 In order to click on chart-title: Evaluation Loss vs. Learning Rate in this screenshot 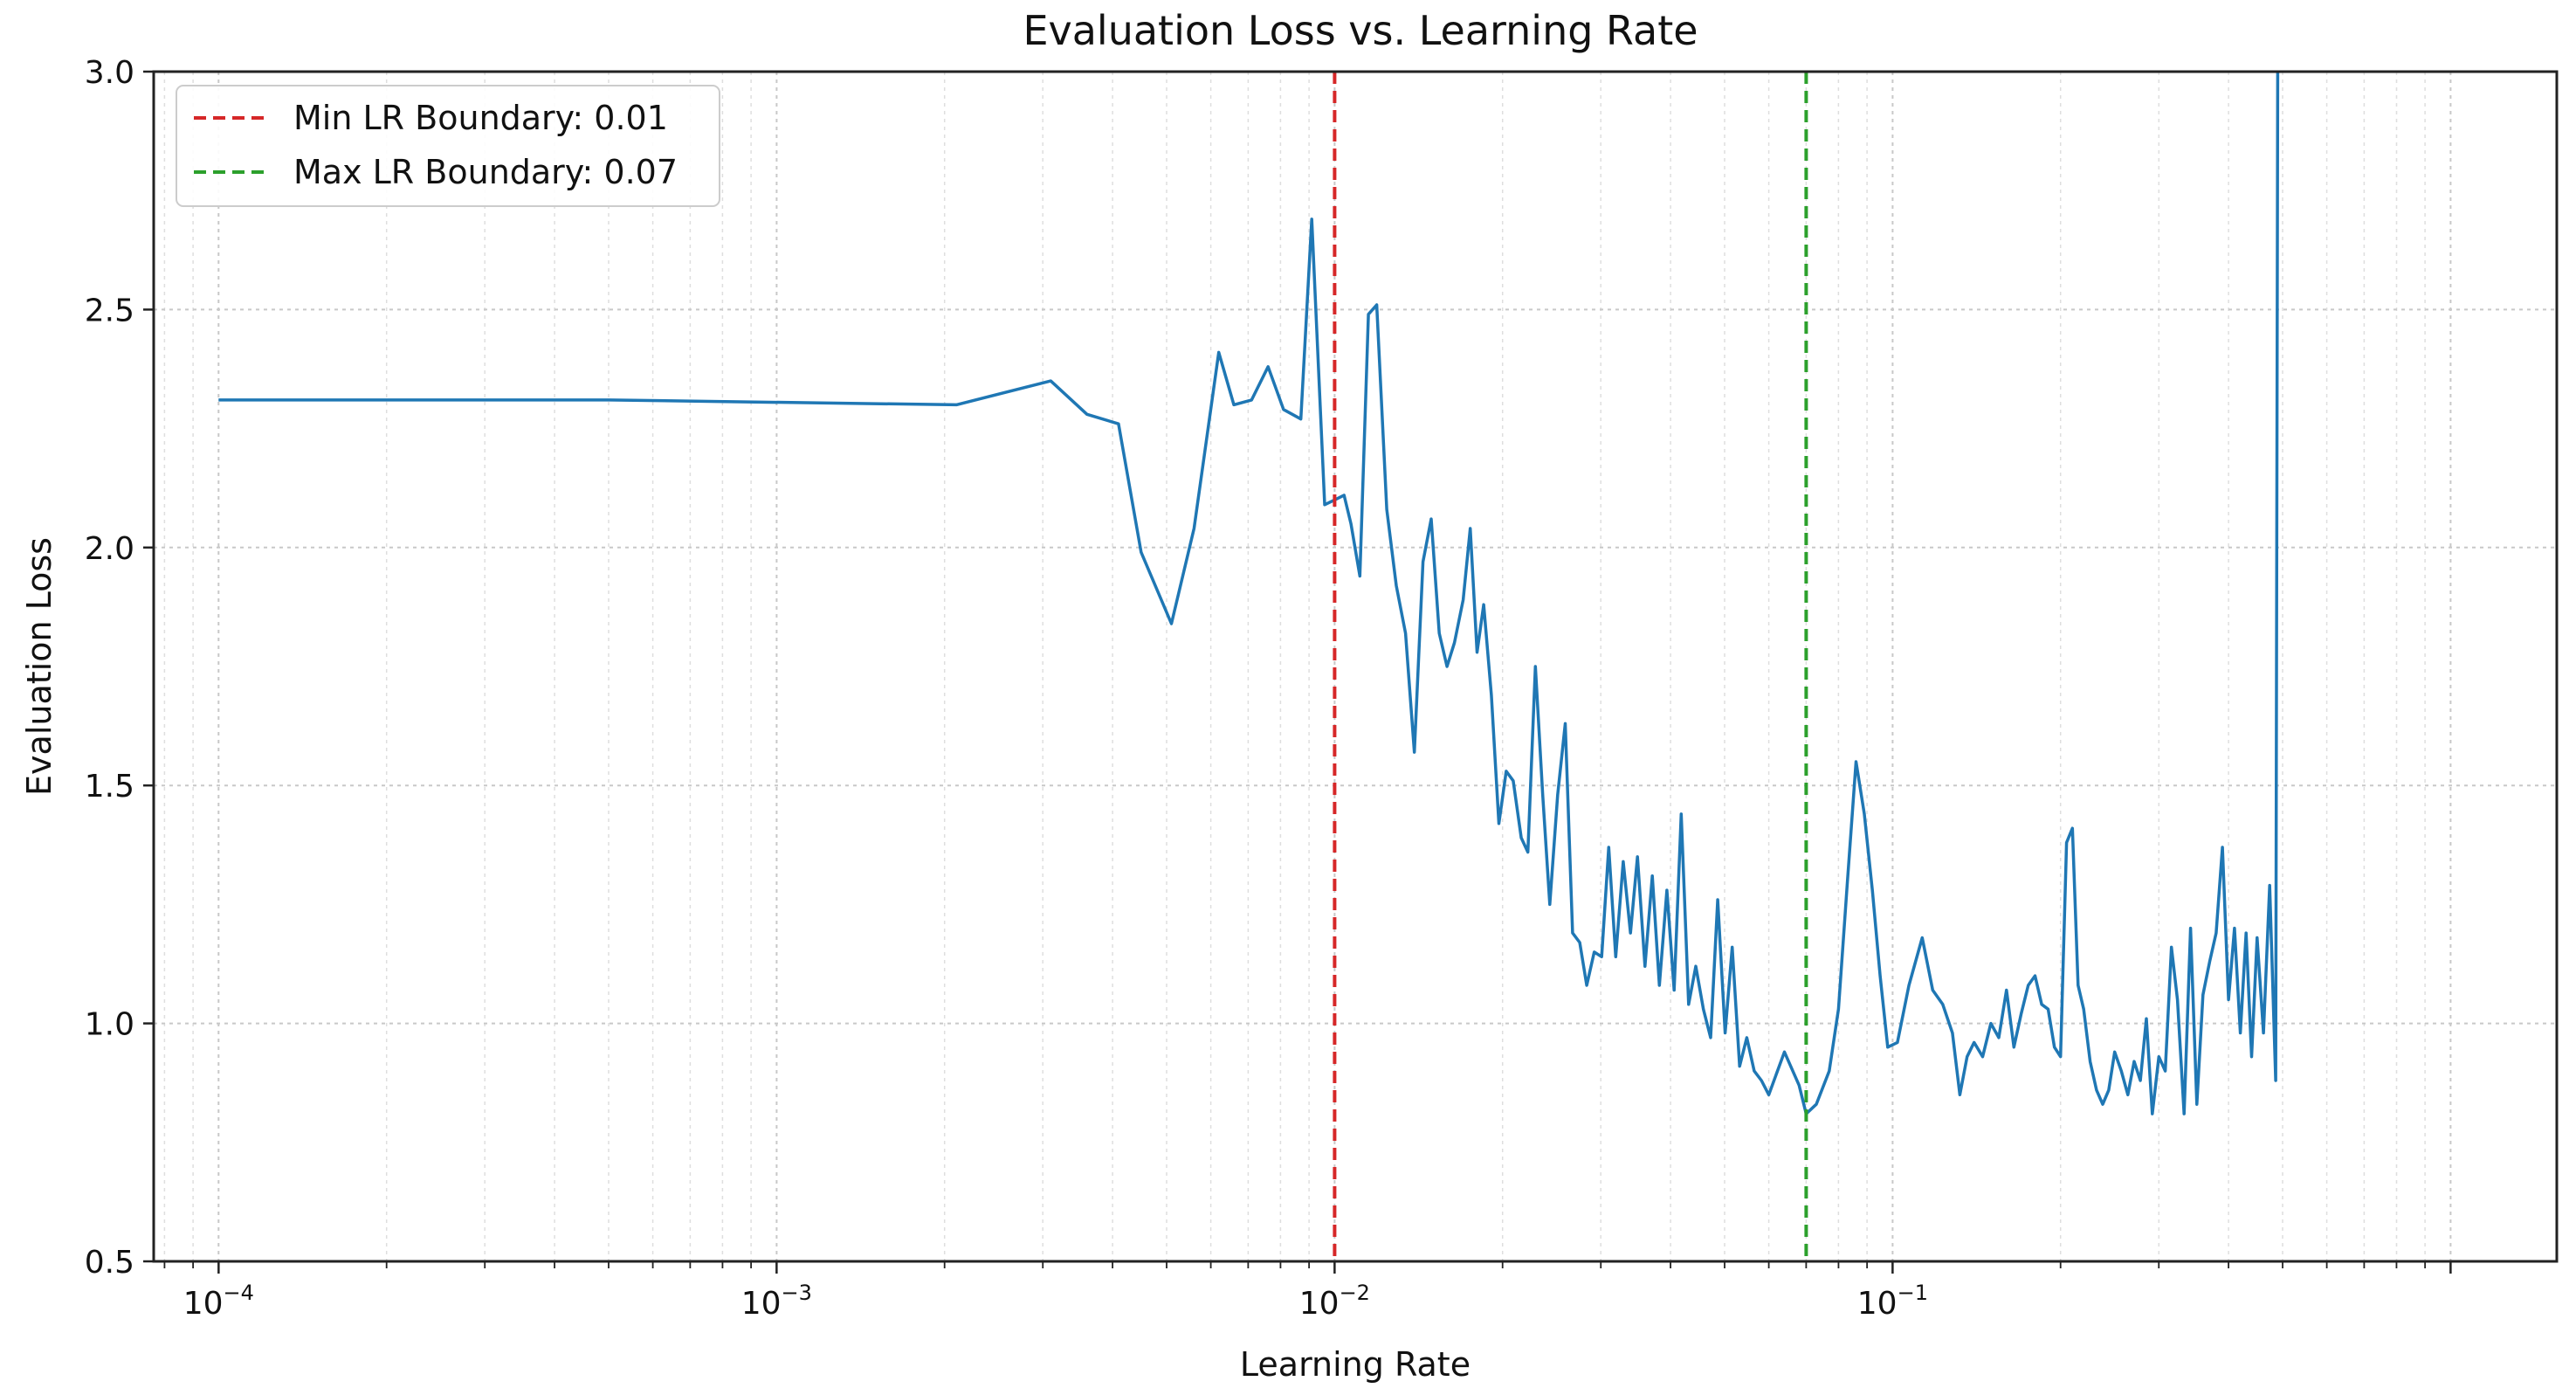, I will do `click(1360, 30)`.